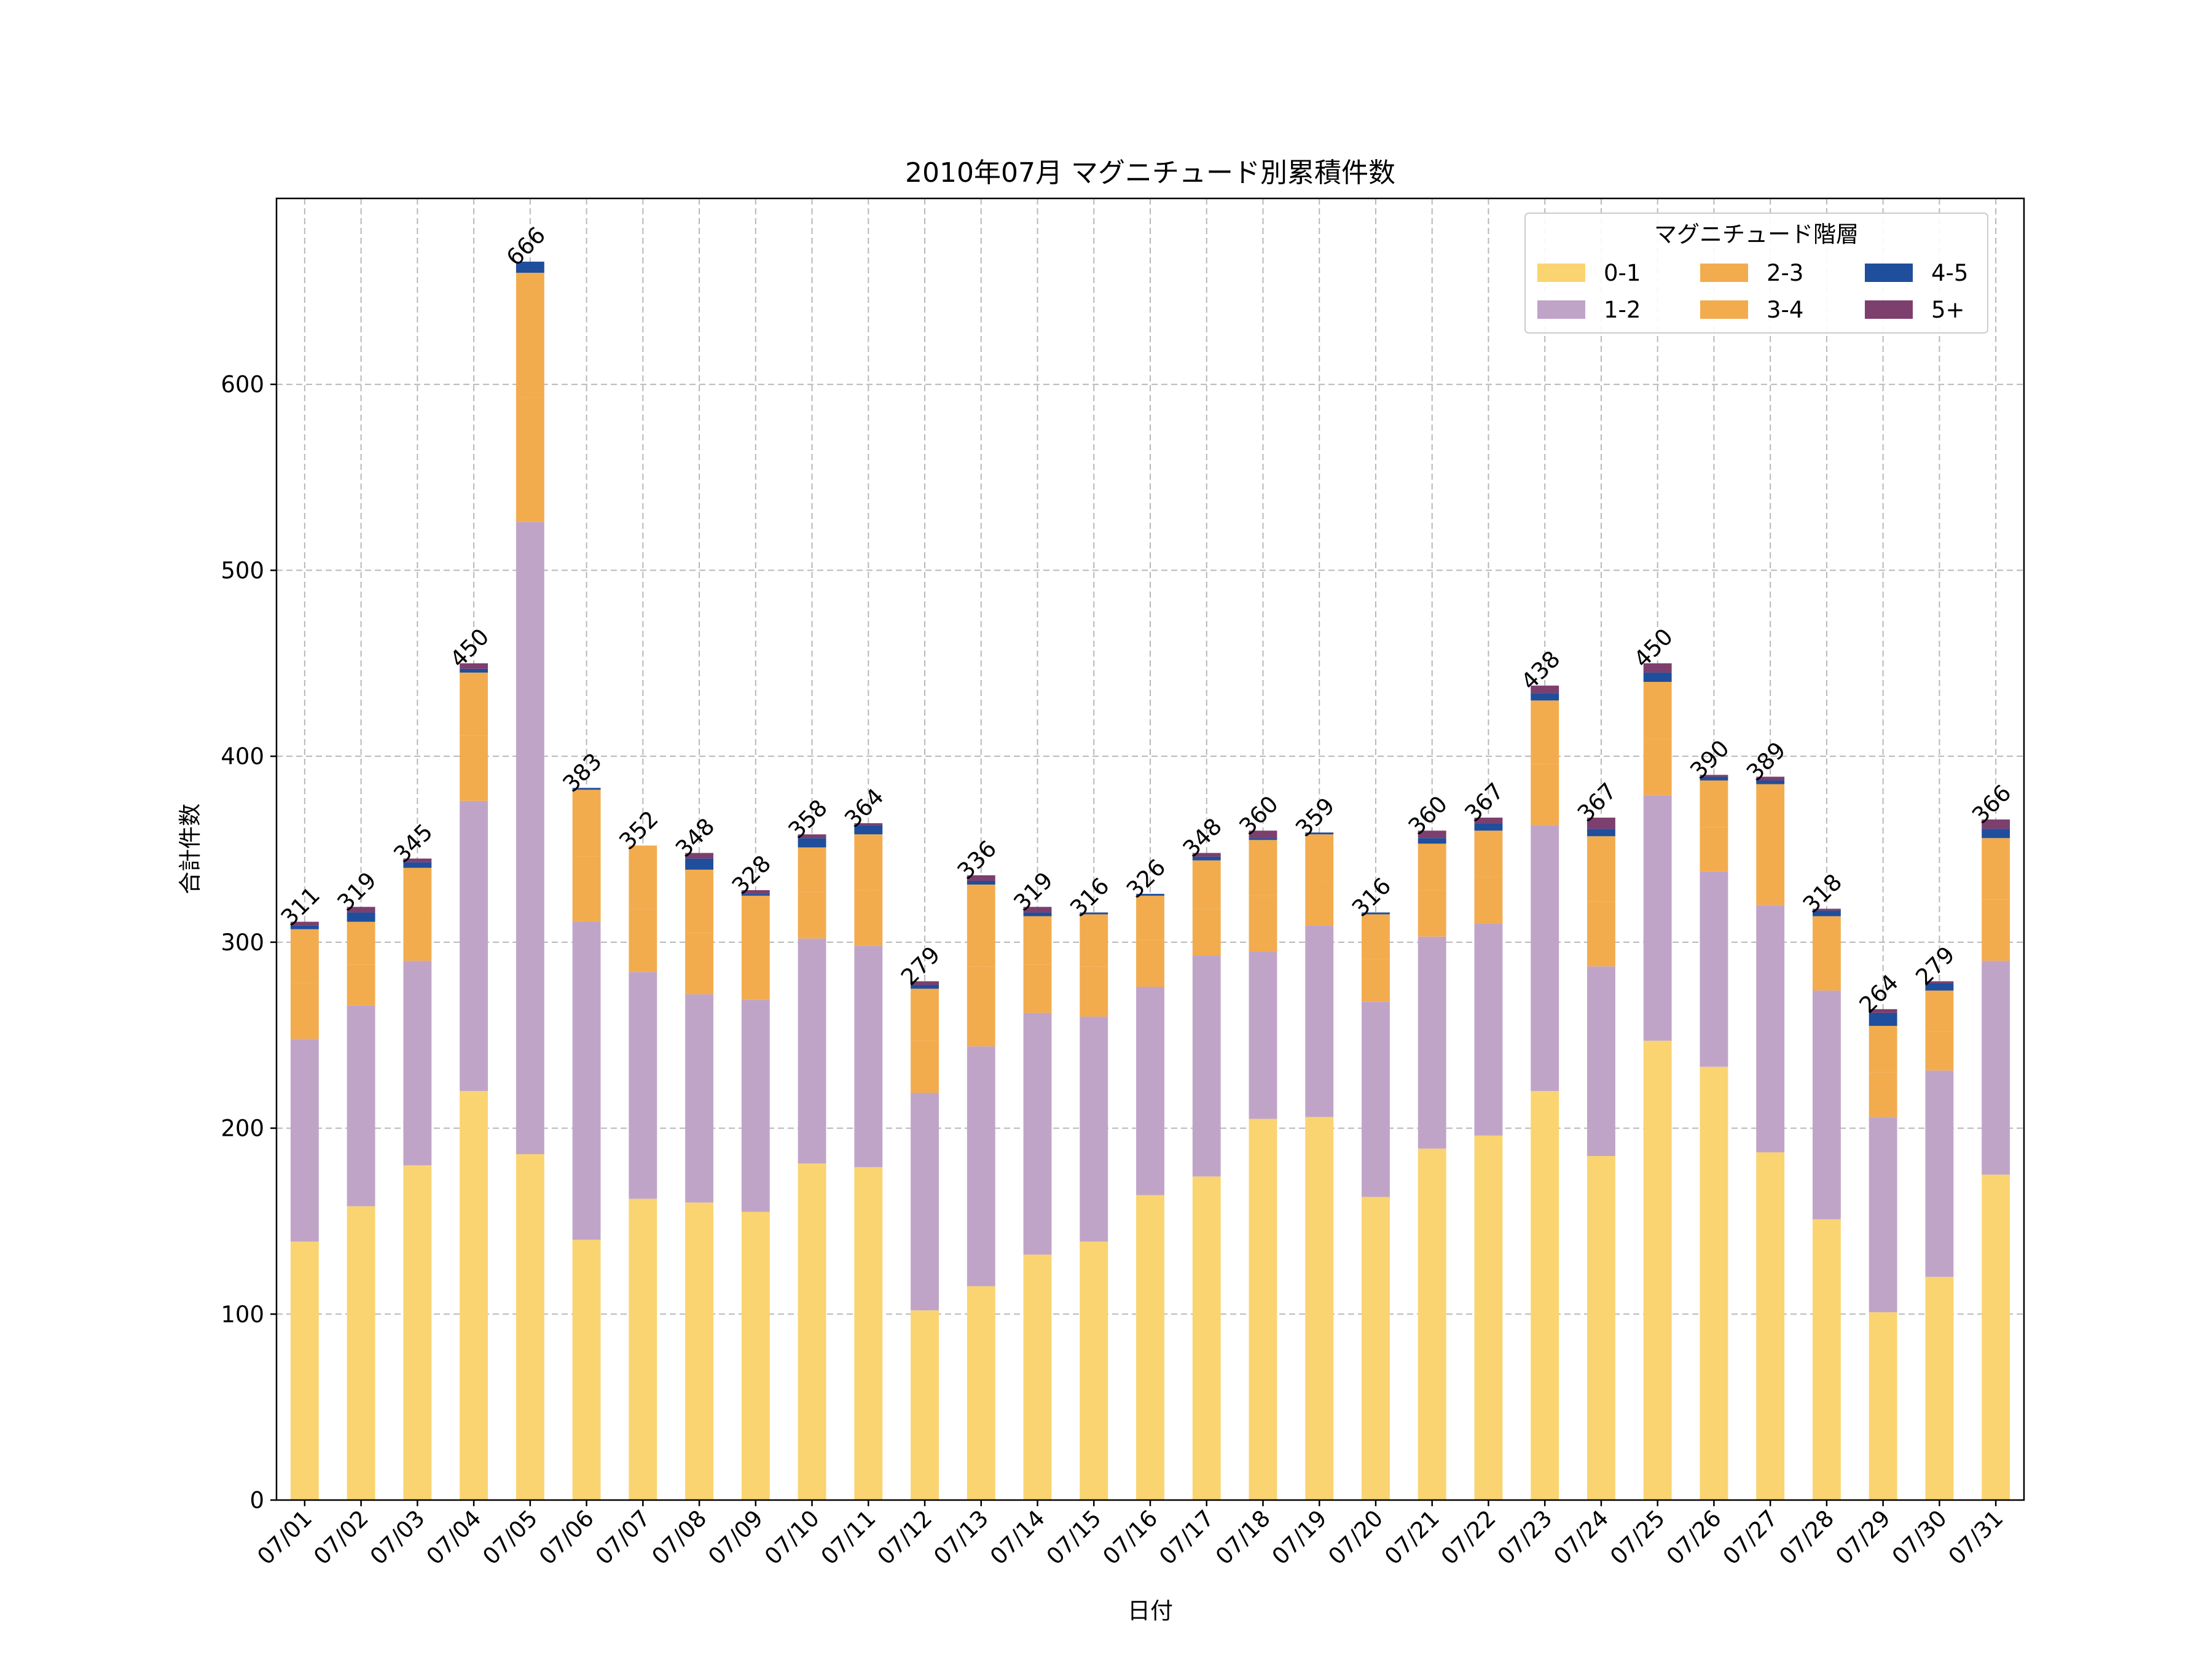 This screenshot has width=2212, height=1661. I want to click on bar-07-01-5plus, so click(304, 923).